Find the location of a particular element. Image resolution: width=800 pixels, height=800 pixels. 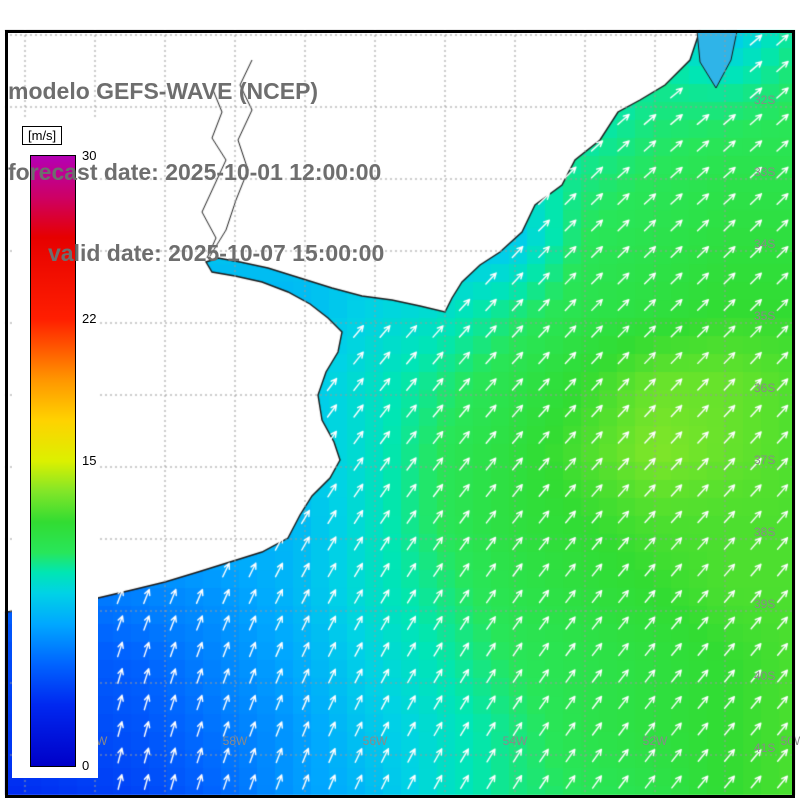

colorbar-tick-label: 30 is located at coordinates (89, 155).